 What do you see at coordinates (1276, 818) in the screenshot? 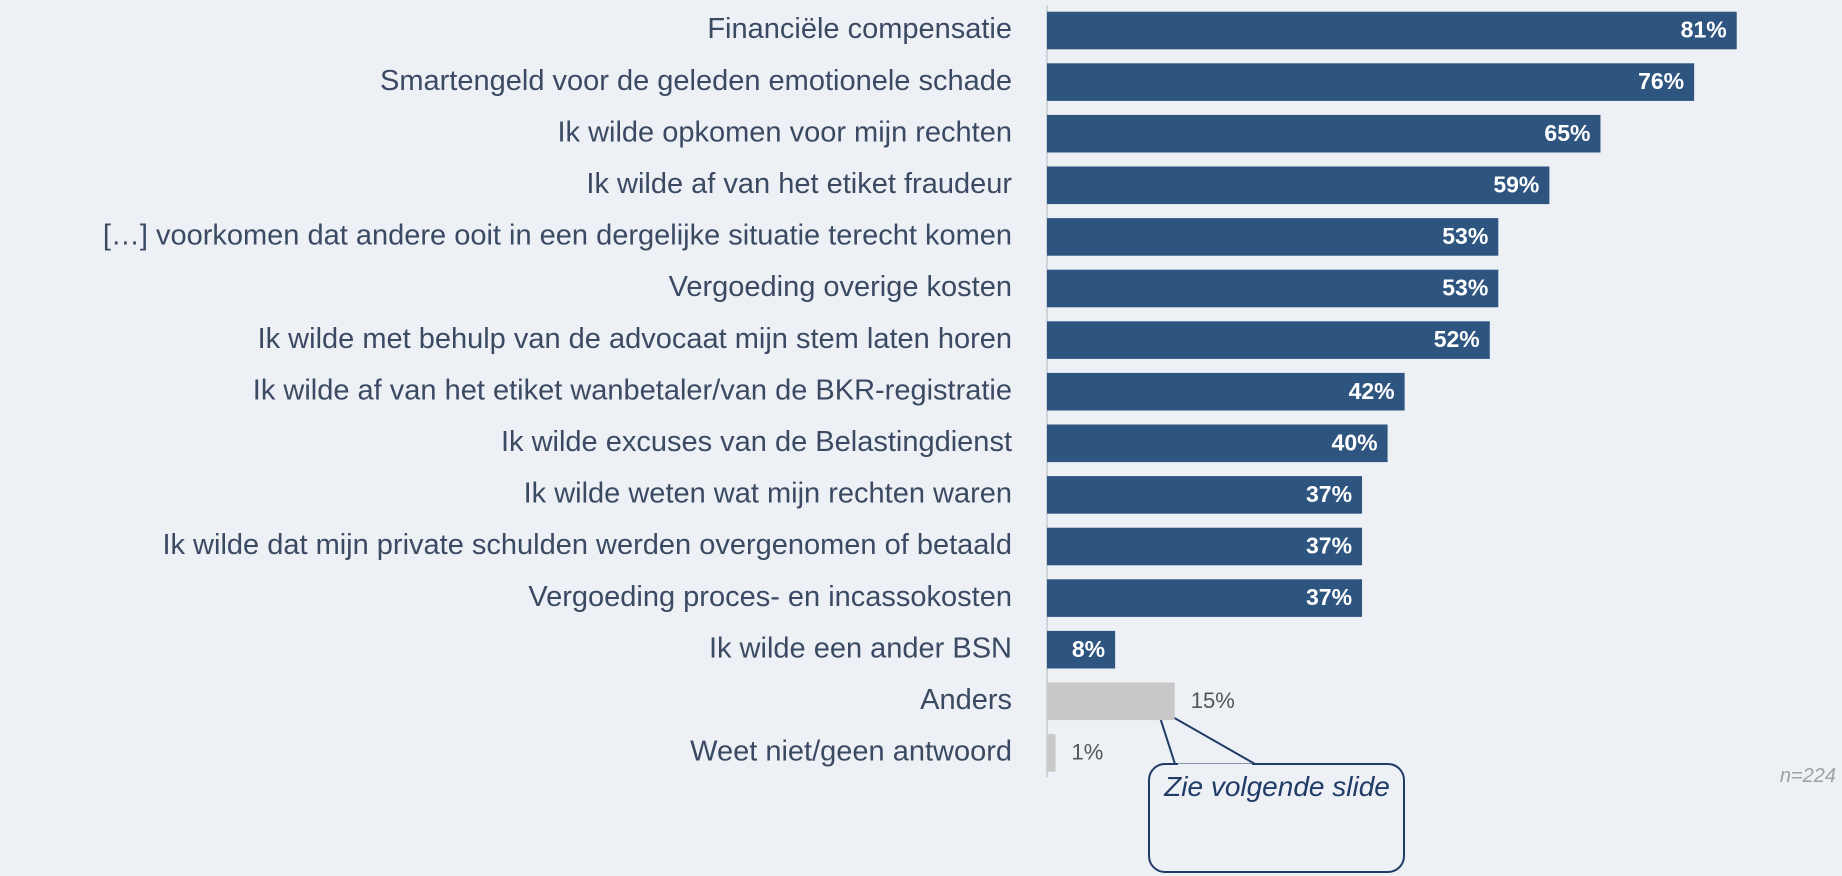
I see `callout-box` at bounding box center [1276, 818].